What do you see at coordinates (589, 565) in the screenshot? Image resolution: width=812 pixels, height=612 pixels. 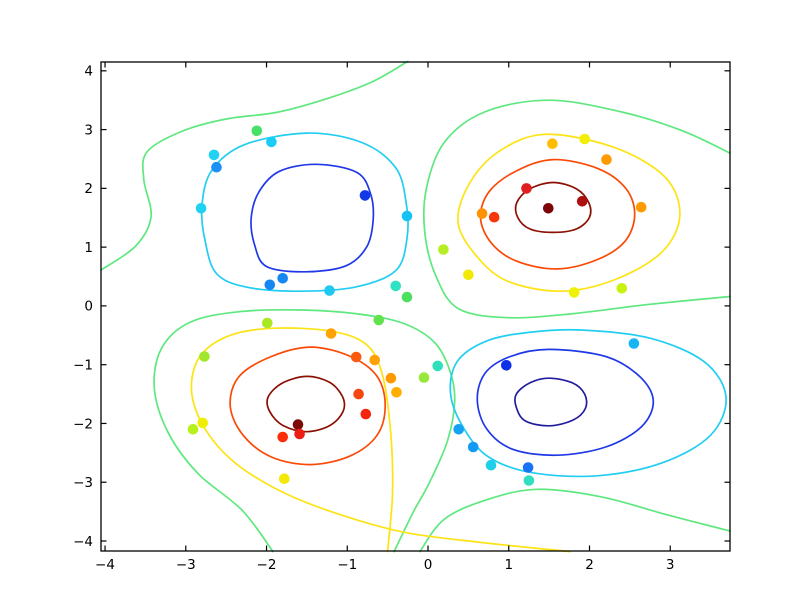 I see `x-tick-label: 2` at bounding box center [589, 565].